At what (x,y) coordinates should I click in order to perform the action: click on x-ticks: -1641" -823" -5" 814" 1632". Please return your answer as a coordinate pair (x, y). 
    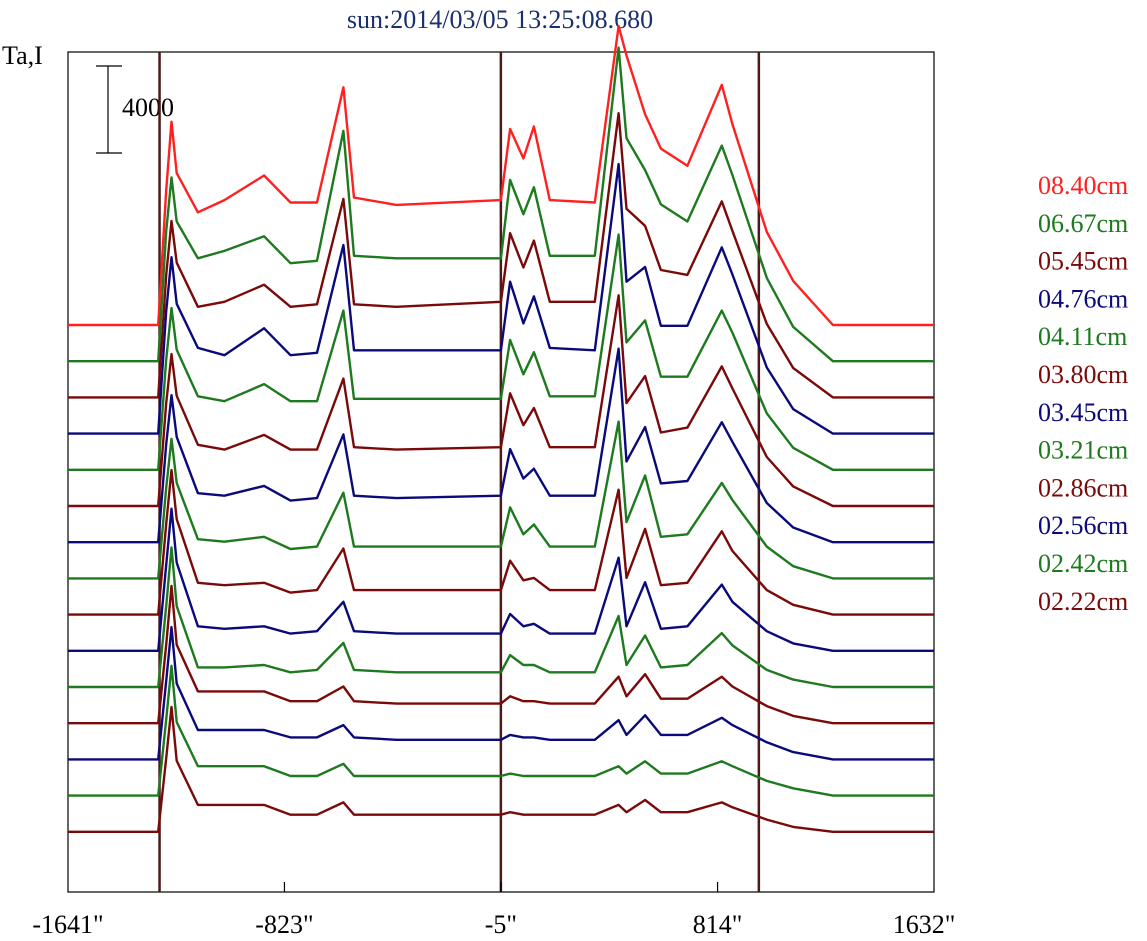
    Looking at the image, I should click on (493, 910).